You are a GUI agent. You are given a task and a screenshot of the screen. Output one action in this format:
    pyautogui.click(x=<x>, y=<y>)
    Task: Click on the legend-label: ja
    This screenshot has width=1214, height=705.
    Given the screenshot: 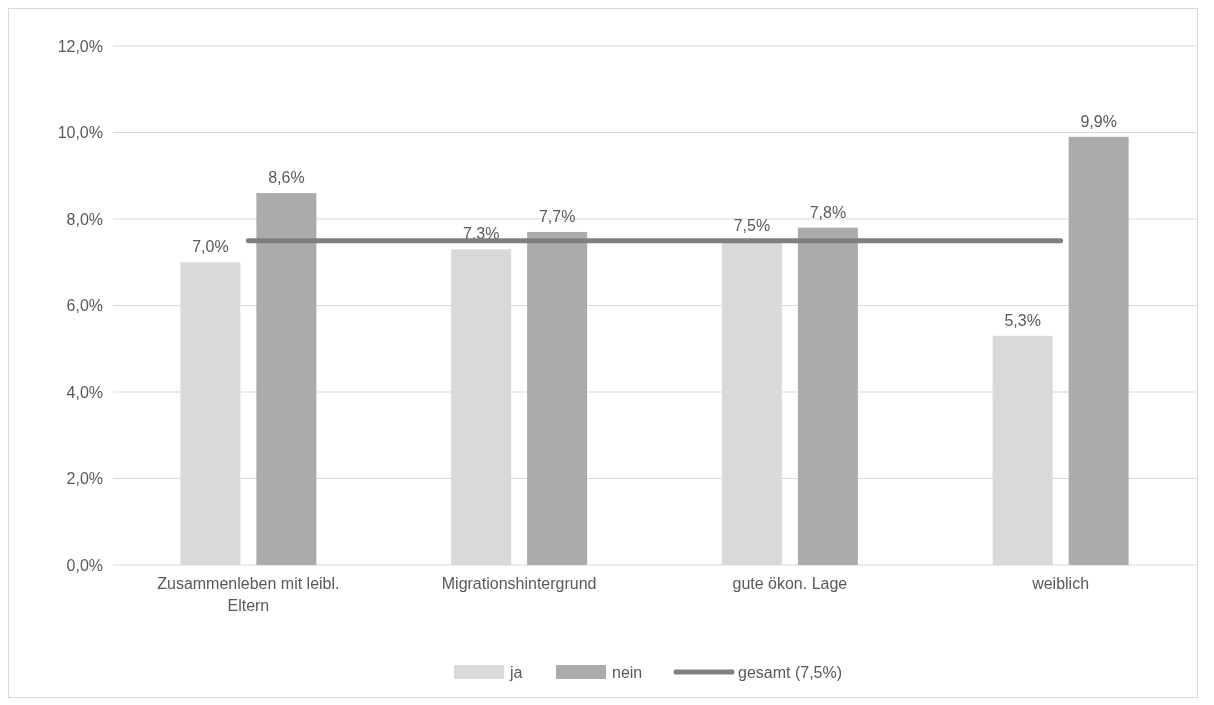 What is the action you would take?
    pyautogui.click(x=516, y=672)
    